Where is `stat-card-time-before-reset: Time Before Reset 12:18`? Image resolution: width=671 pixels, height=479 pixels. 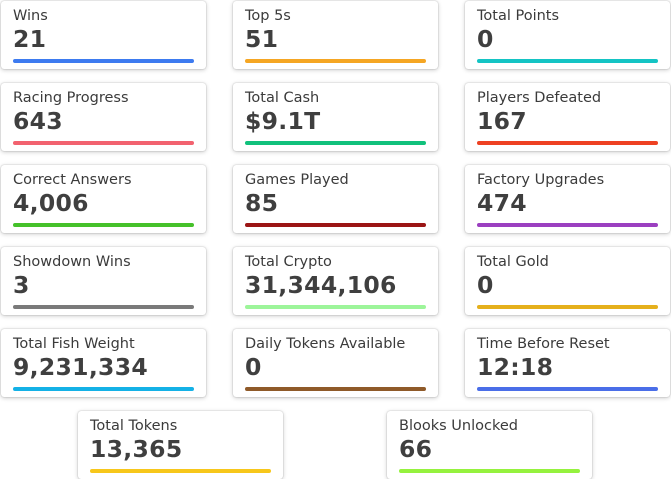 stat-card-time-before-reset: Time Before Reset 12:18 is located at coordinates (567, 363).